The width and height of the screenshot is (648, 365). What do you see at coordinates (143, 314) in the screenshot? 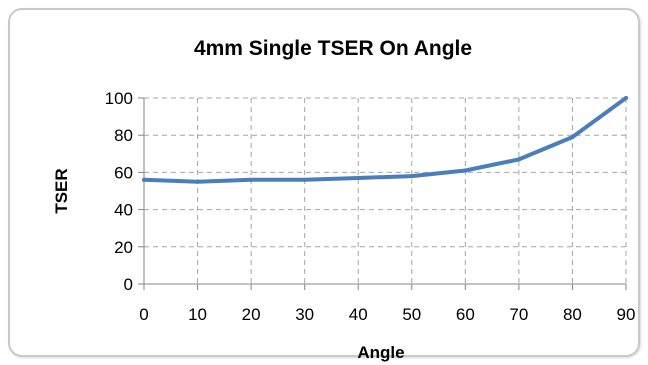
I see `x-tick-label: 0` at bounding box center [143, 314].